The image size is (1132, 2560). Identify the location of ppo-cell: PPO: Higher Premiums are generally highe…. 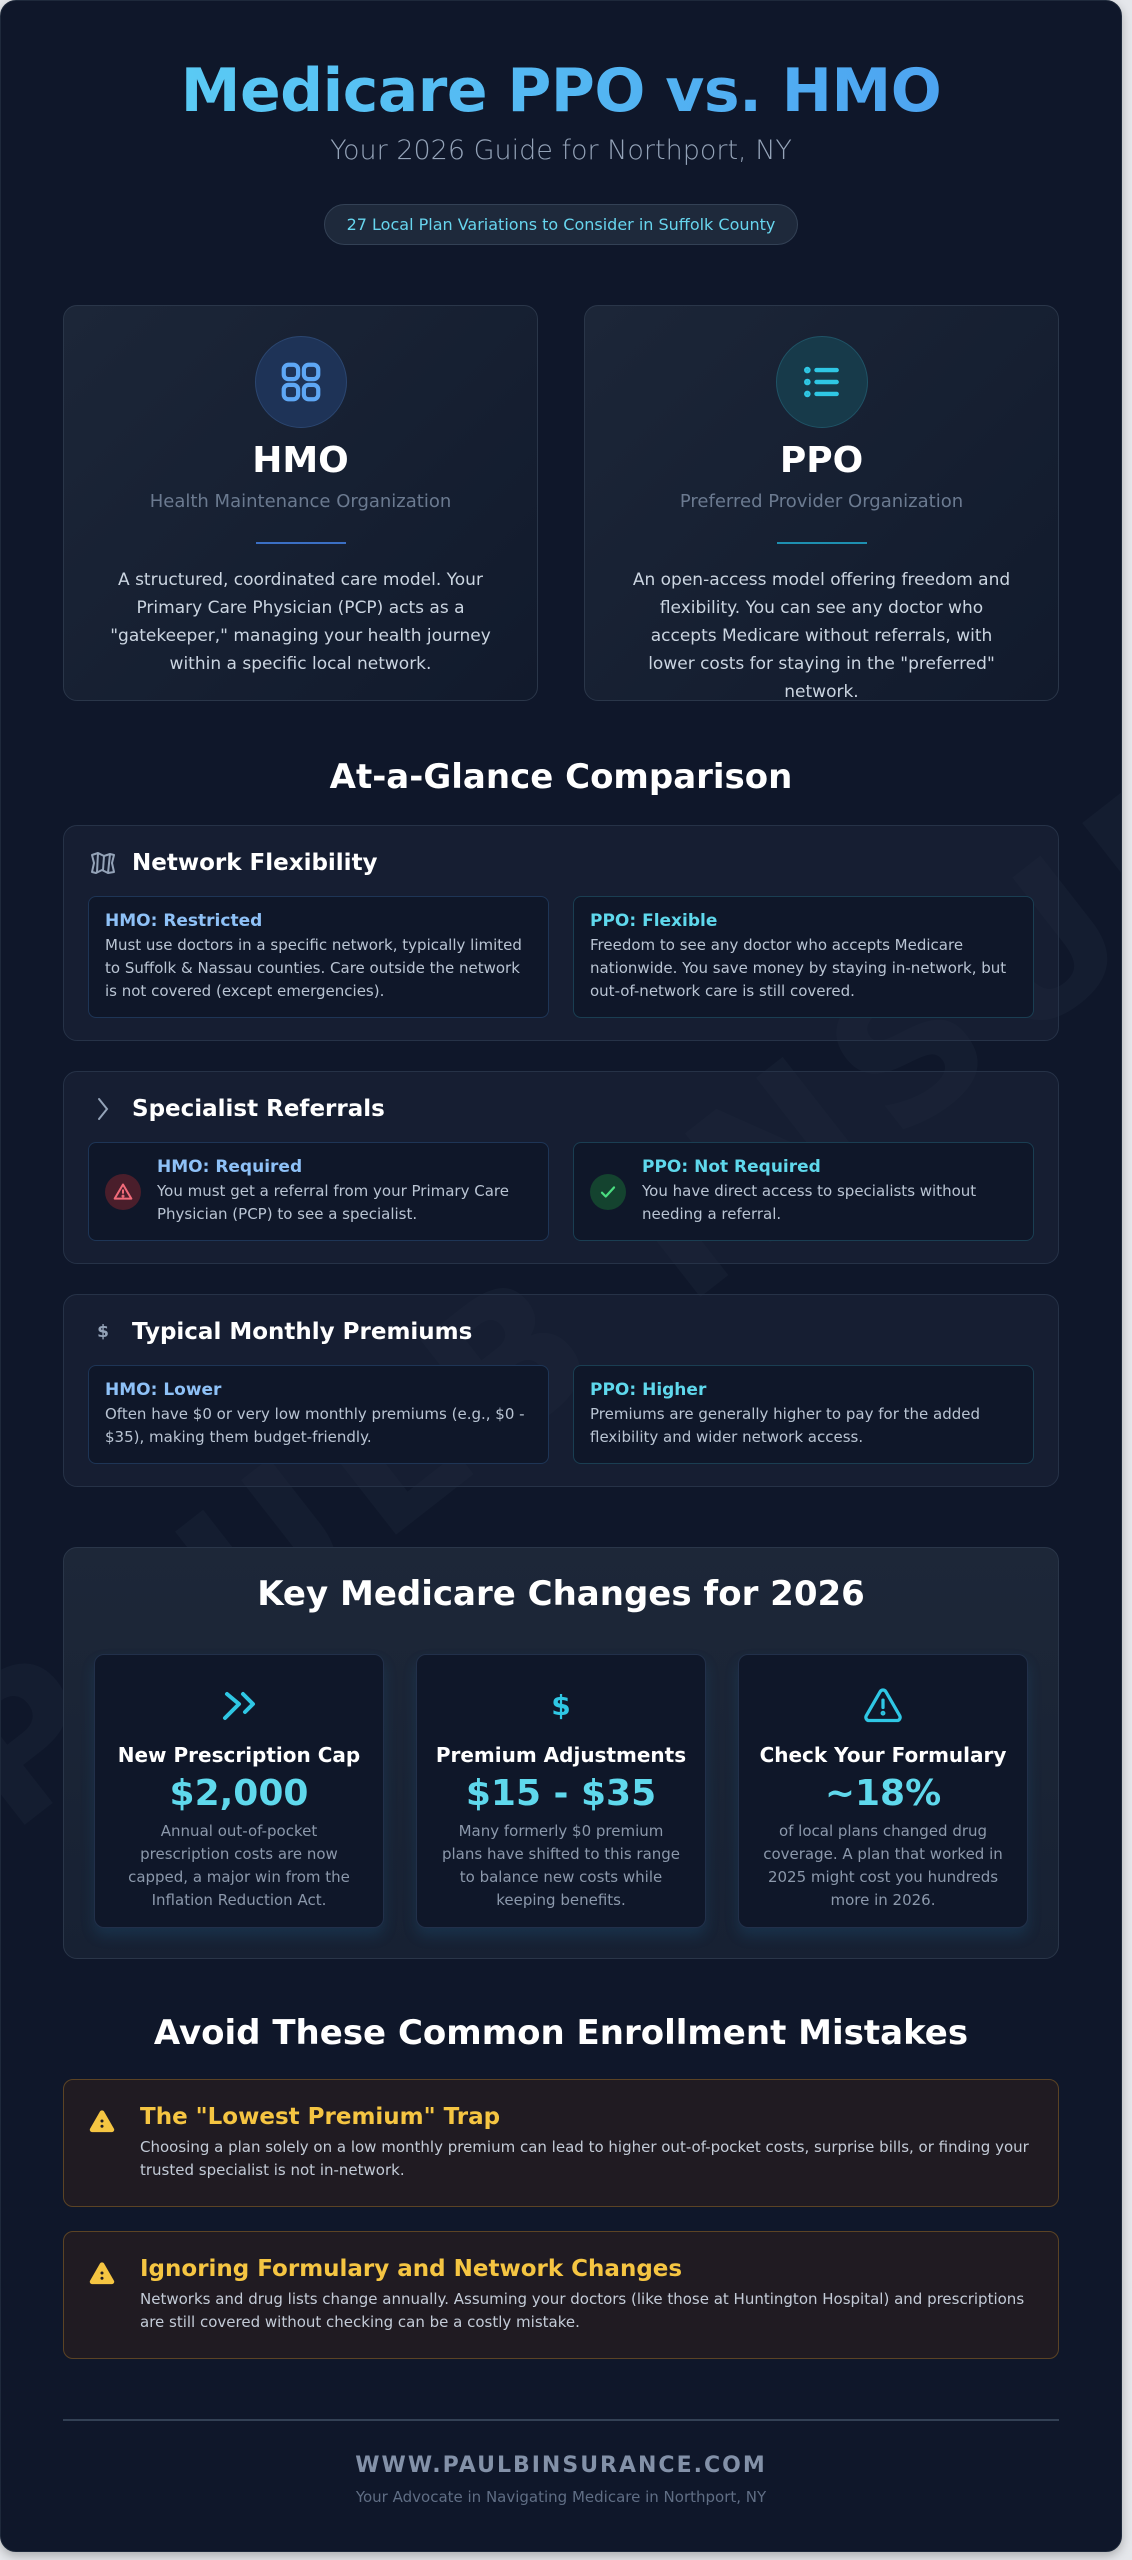
(803, 1414).